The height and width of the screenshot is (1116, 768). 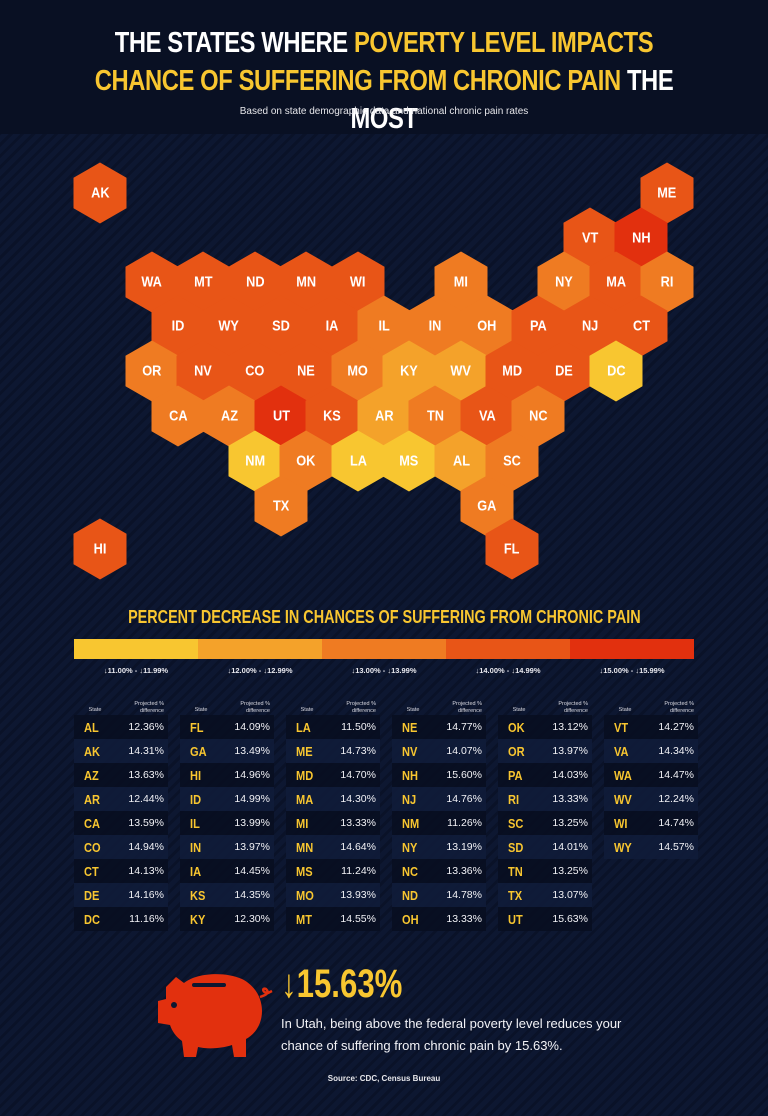 What do you see at coordinates (195, 823) in the screenshot?
I see `state-code: IL` at bounding box center [195, 823].